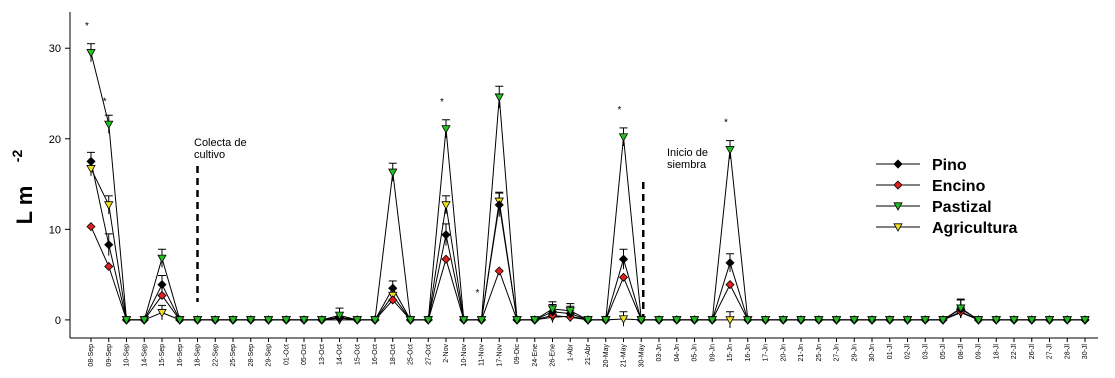  I want to click on x-tick-label: 30-Jn, so click(872, 353).